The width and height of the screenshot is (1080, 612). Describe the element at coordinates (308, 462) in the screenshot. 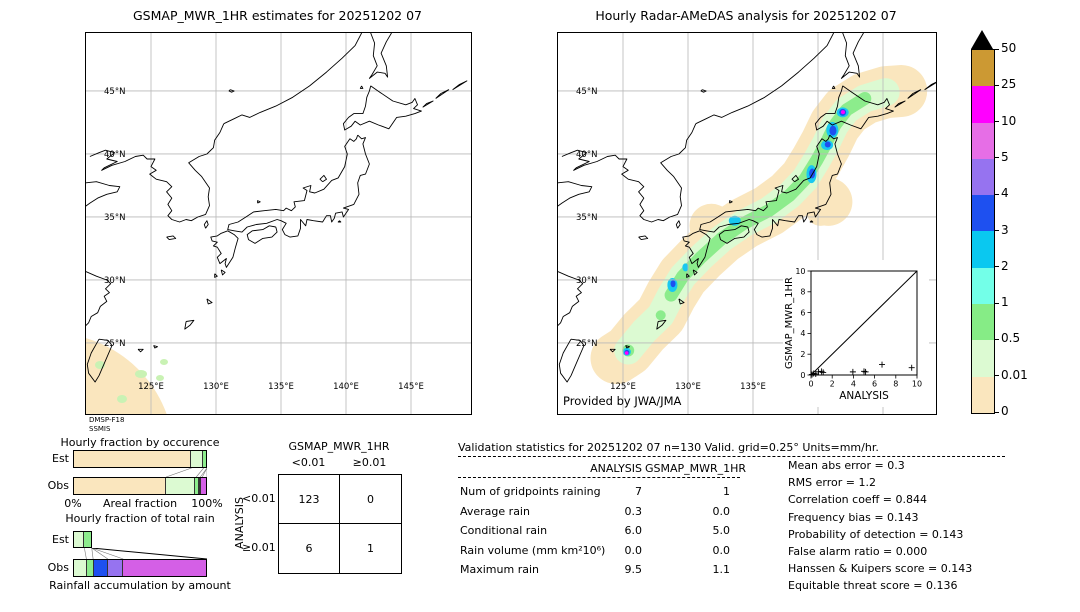

I see `contingency-col-label-lt: <0.01` at that location.